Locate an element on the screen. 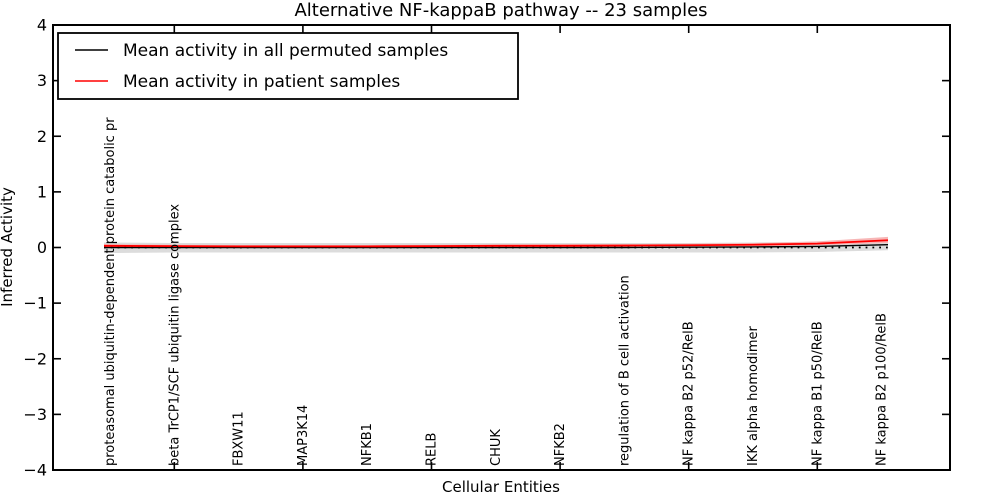 The width and height of the screenshot is (1000, 504). y-tick-label: −2 is located at coordinates (35, 358).